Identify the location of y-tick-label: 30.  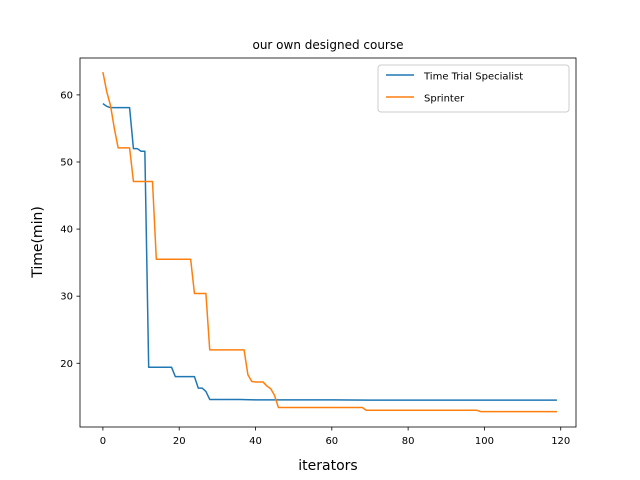
(66, 297).